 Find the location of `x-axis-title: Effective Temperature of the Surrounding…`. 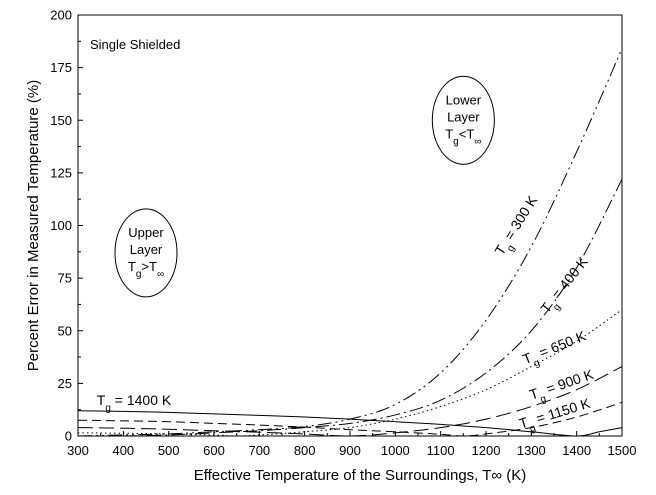

x-axis-title: Effective Temperature of the Surrounding… is located at coordinates (360, 475).